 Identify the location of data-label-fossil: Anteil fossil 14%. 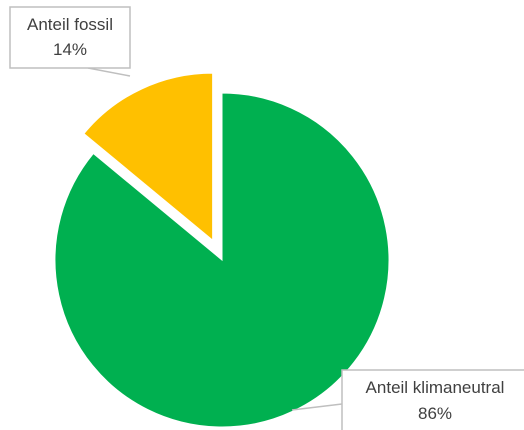
(70, 37).